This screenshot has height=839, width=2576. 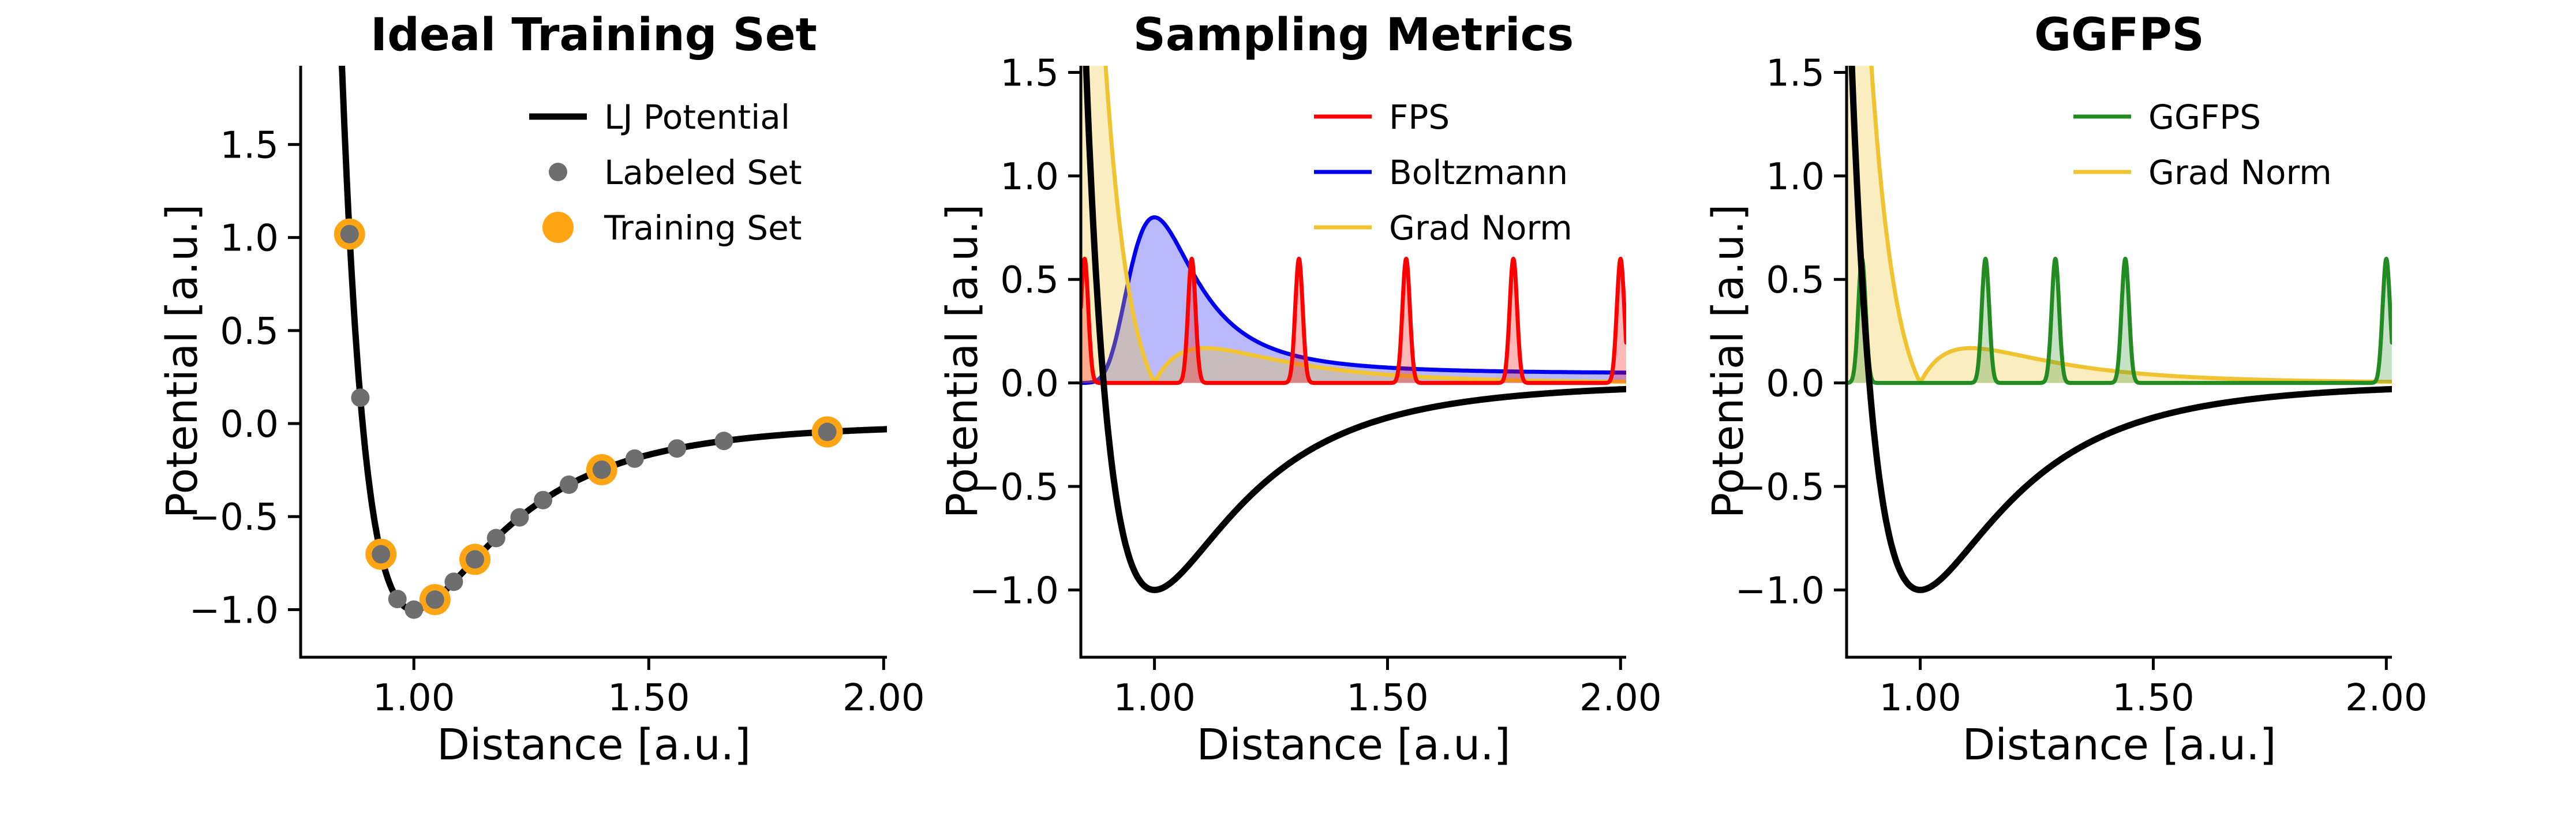 I want to click on curve-fps, so click(x=1354, y=320).